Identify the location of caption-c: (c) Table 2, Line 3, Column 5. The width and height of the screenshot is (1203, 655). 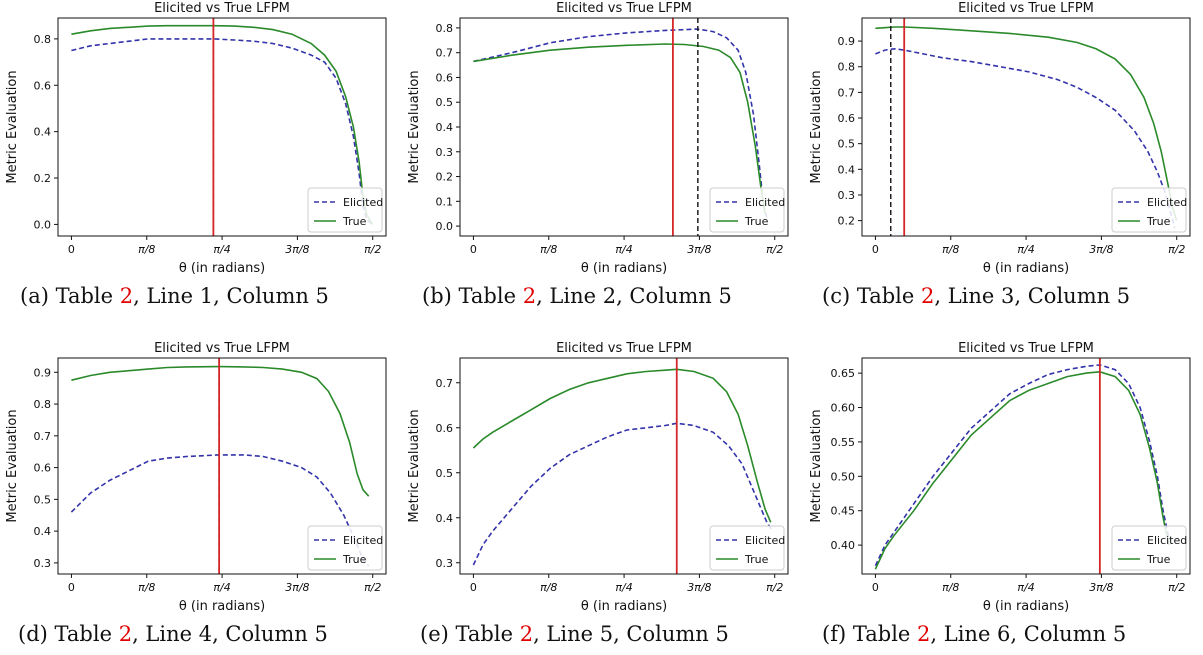
(976, 296).